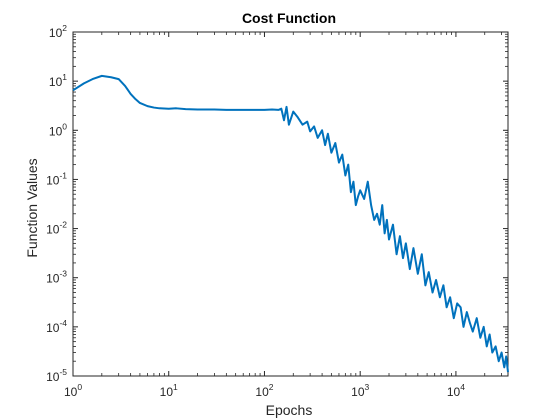 This screenshot has width=560, height=420. I want to click on y-tick-label: 10², so click(58, 31).